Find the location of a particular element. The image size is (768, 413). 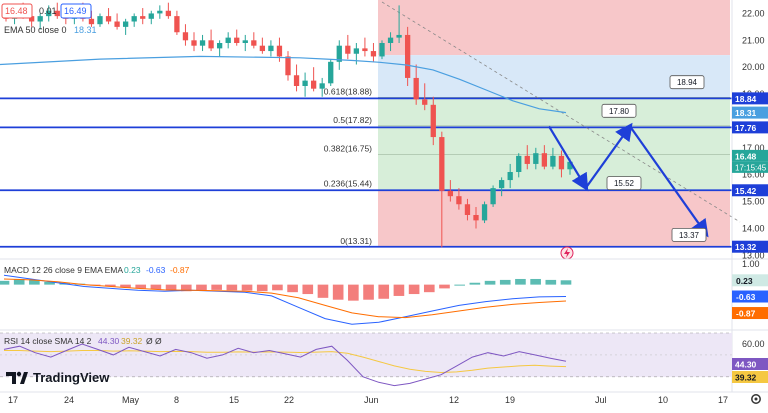

gear-center is located at coordinates (756, 399).